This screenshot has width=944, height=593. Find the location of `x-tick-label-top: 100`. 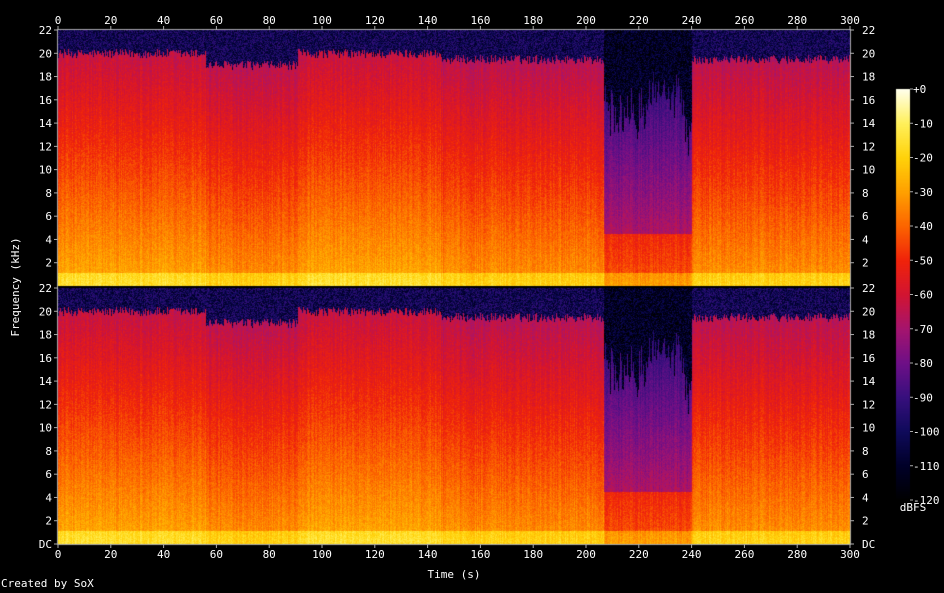

x-tick-label-top: 100 is located at coordinates (322, 20).